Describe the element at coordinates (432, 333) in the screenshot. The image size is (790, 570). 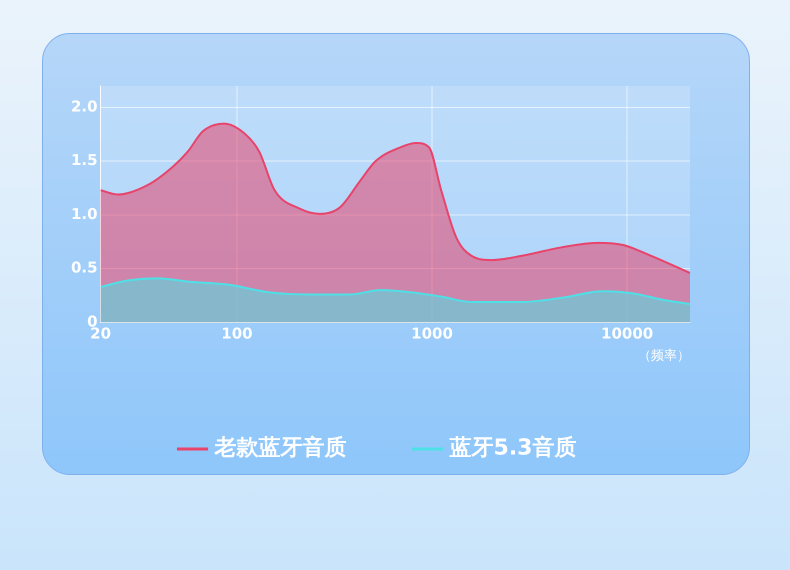
I see `x-tick-label: 1000` at that location.